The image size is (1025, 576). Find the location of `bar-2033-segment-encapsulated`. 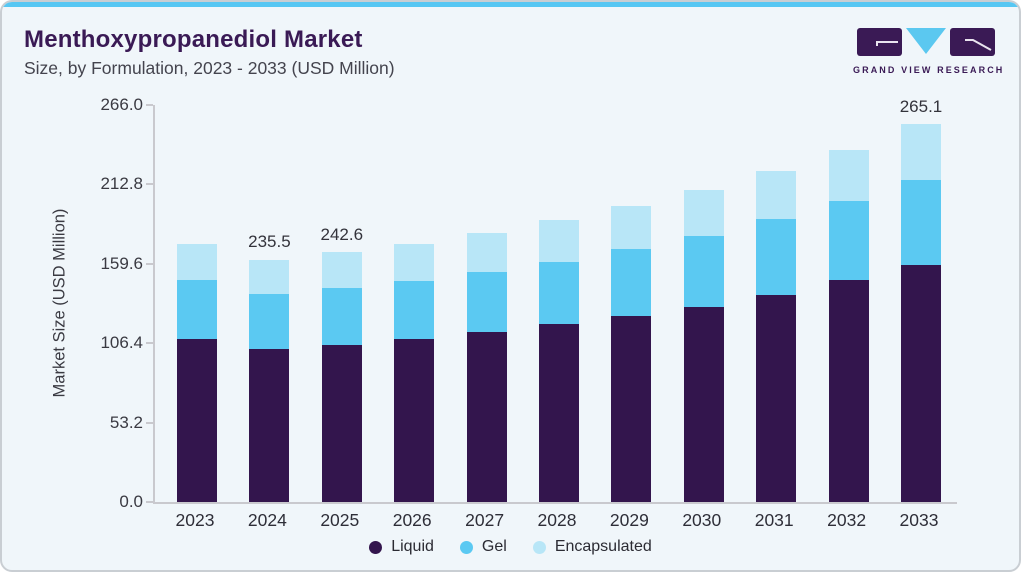

bar-2033-segment-encapsulated is located at coordinates (921, 152).